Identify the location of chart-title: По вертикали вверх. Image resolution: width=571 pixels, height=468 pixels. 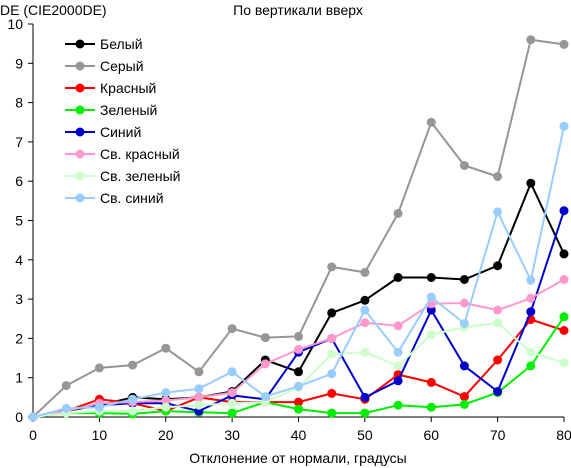
(298, 10).